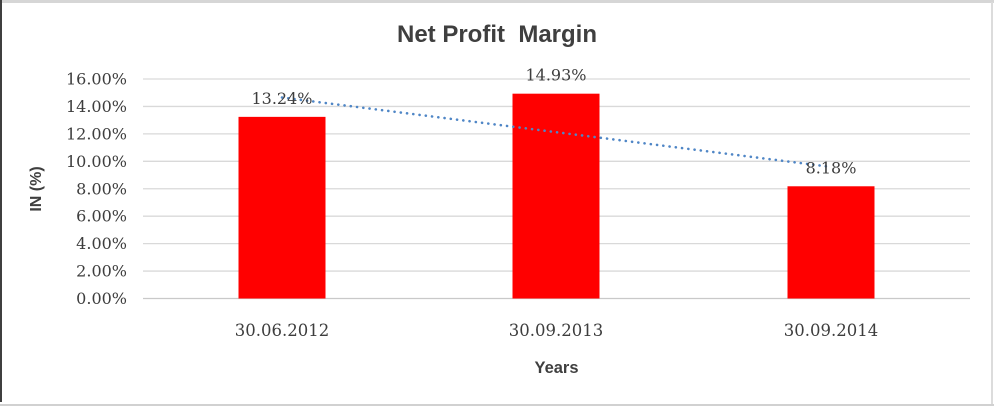 This screenshot has width=994, height=407. What do you see at coordinates (282, 207) in the screenshot?
I see `bar-30.06.2012` at bounding box center [282, 207].